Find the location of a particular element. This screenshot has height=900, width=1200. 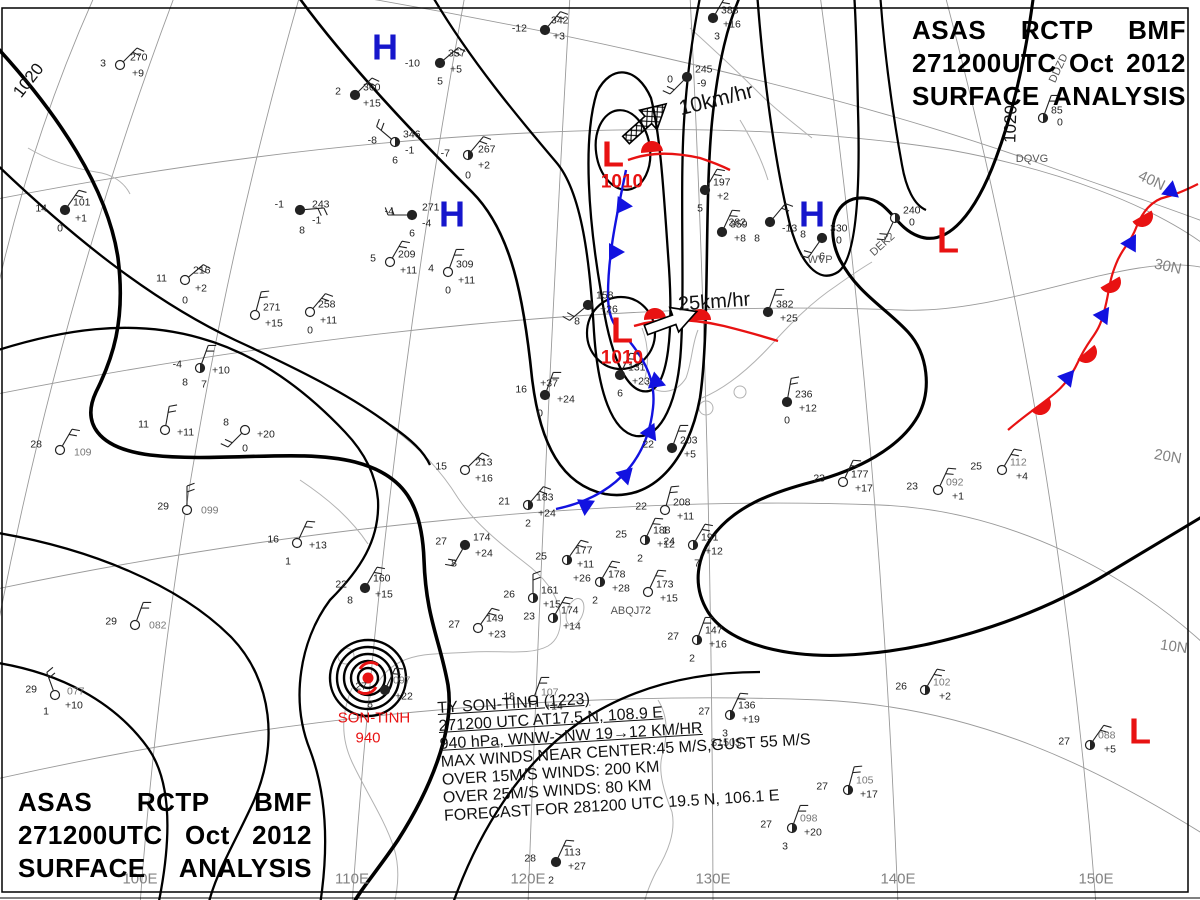

station-plot: 27 088 +5 is located at coordinates (1087, 740).